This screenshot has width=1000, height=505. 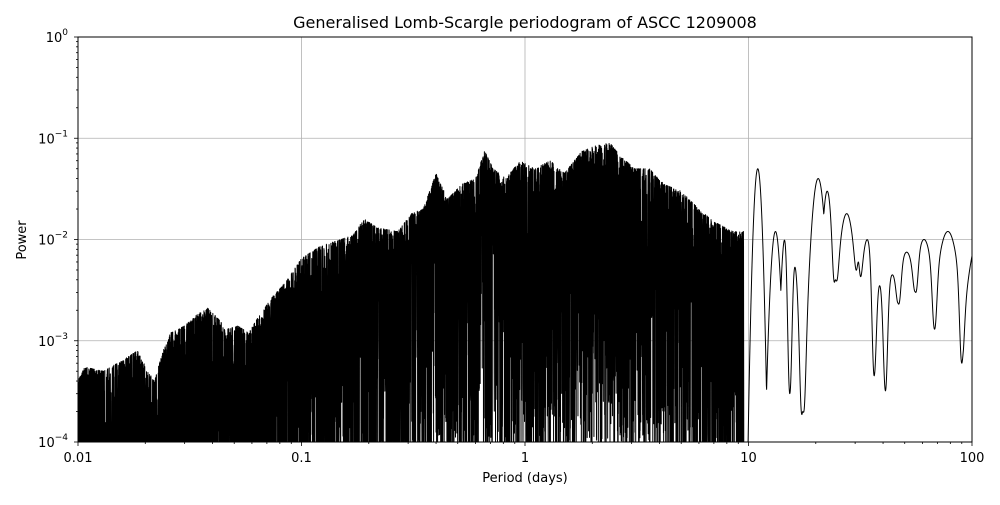 I want to click on y-tick-label: 10⁰, so click(x=57, y=37).